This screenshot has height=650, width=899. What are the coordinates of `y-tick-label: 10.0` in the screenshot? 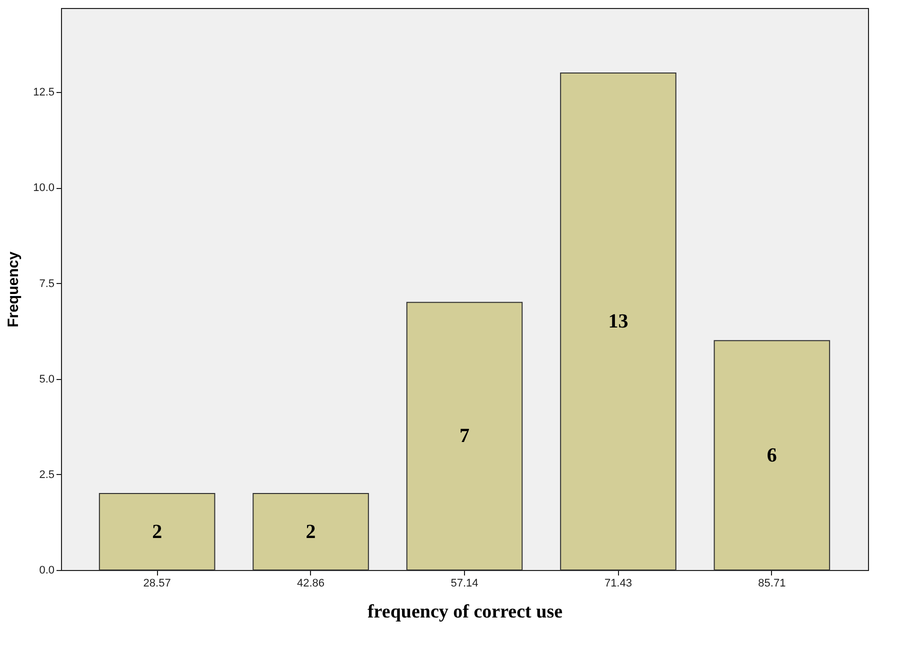 It's located at (43, 188).